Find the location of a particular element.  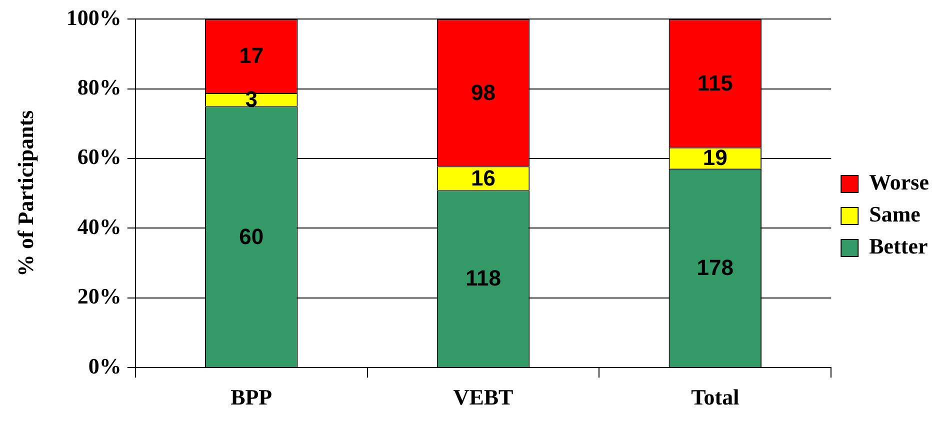

y-tick-label: 60% is located at coordinates (99, 157).